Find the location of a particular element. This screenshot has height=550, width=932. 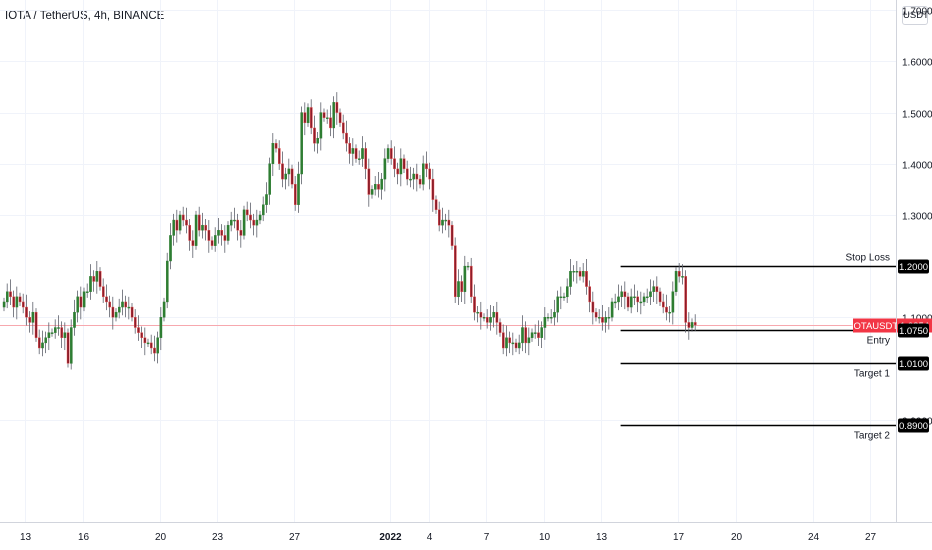

time-tick-label: 24 is located at coordinates (814, 537).